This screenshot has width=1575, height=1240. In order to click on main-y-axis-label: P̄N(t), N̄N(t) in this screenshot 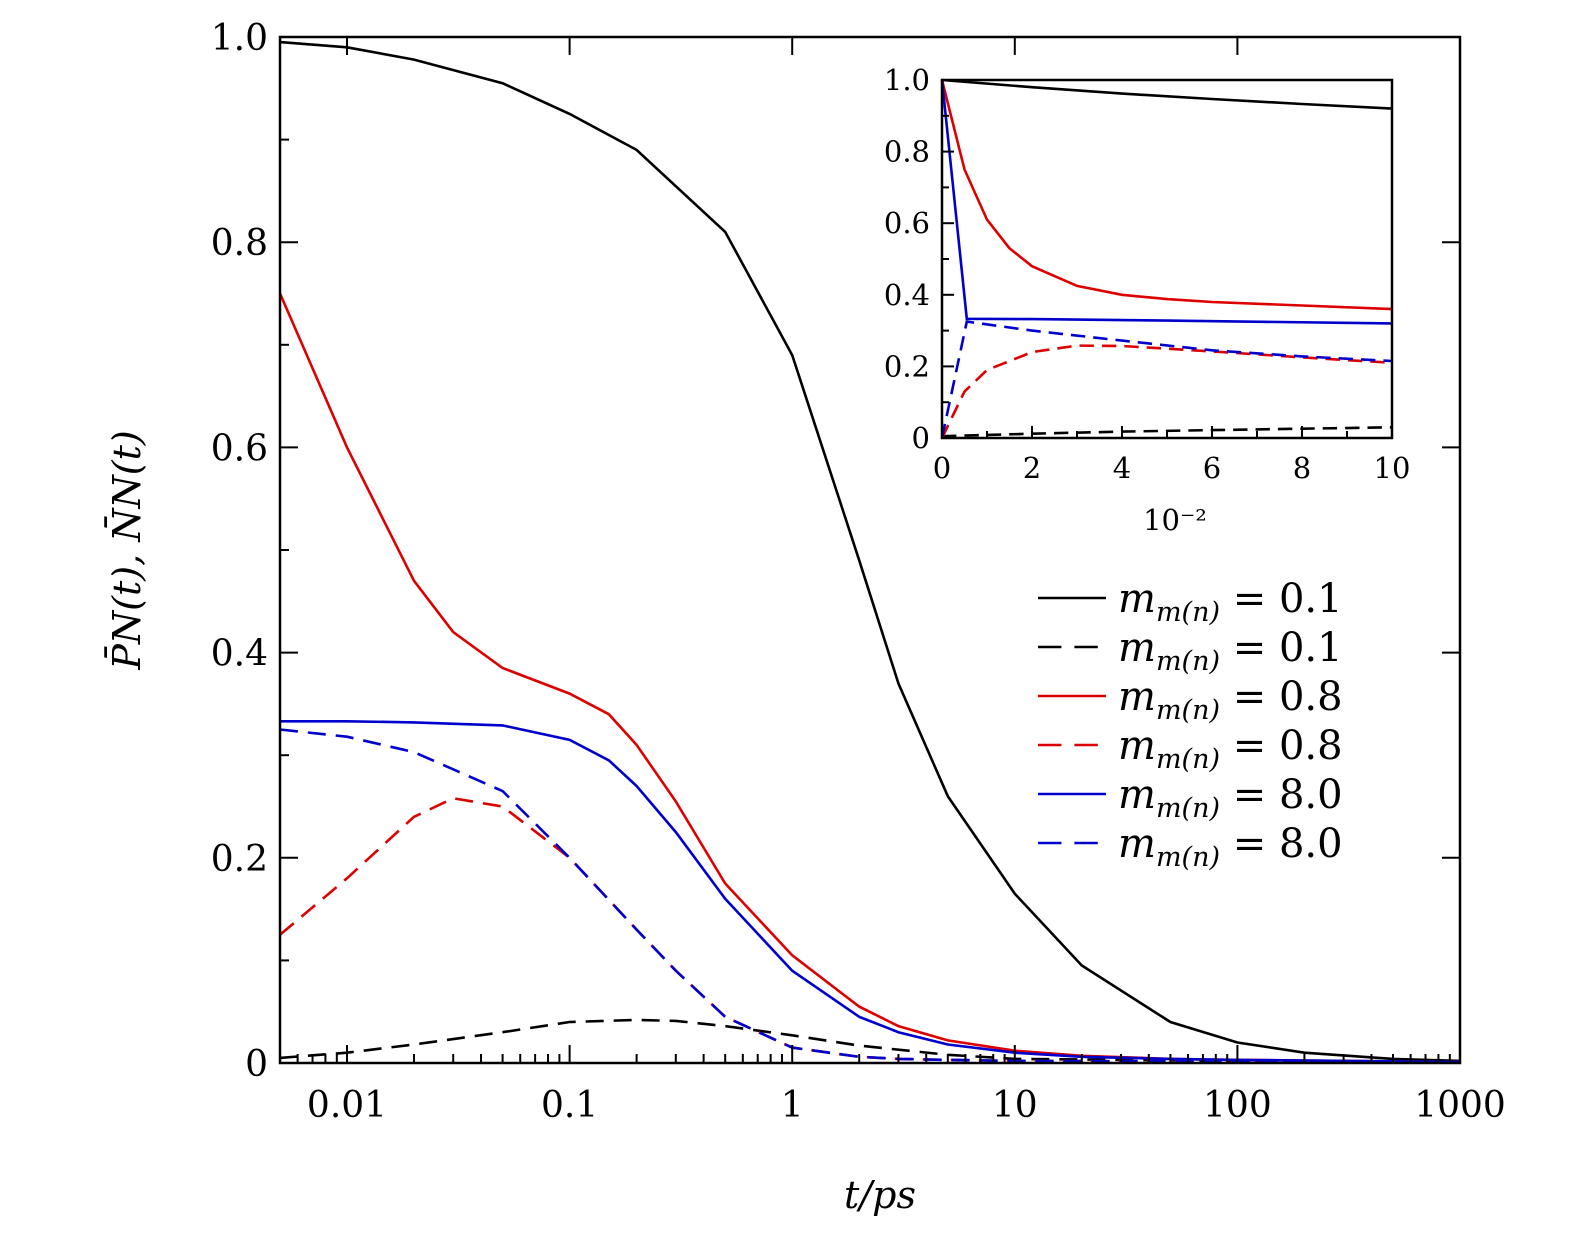, I will do `click(127, 550)`.